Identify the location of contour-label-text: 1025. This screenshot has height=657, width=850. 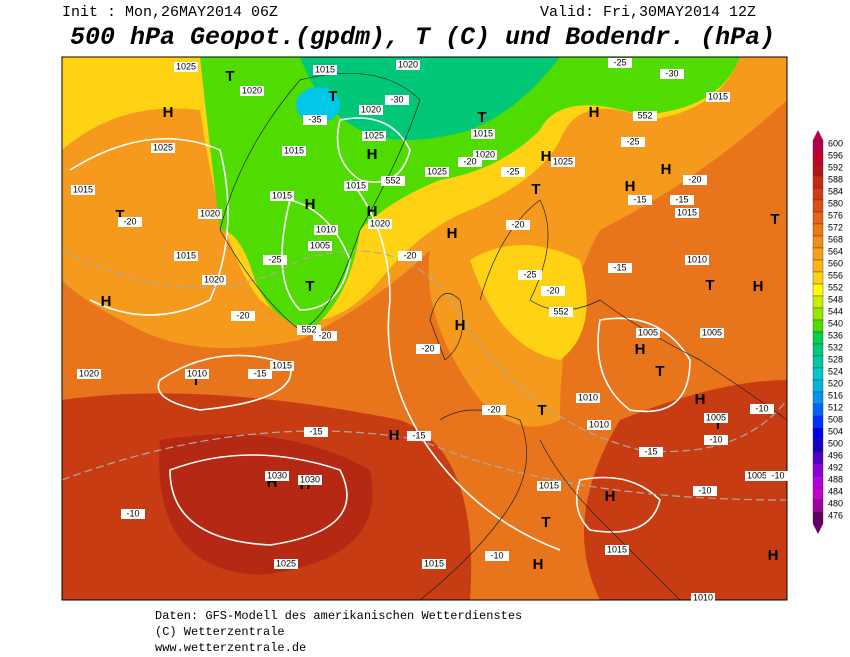
(437, 171).